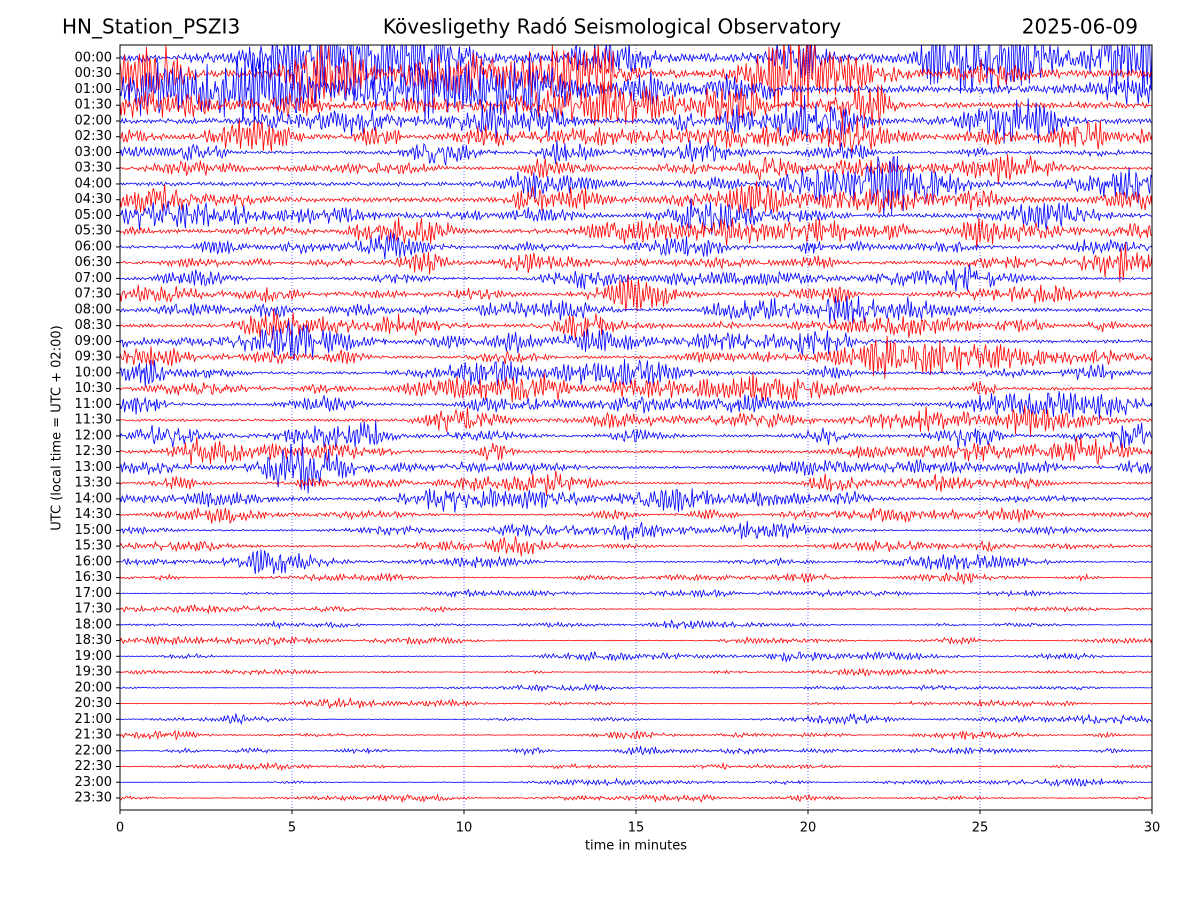 The width and height of the screenshot is (1200, 900). What do you see at coordinates (464, 828) in the screenshot?
I see `x-tick-label: 10` at bounding box center [464, 828].